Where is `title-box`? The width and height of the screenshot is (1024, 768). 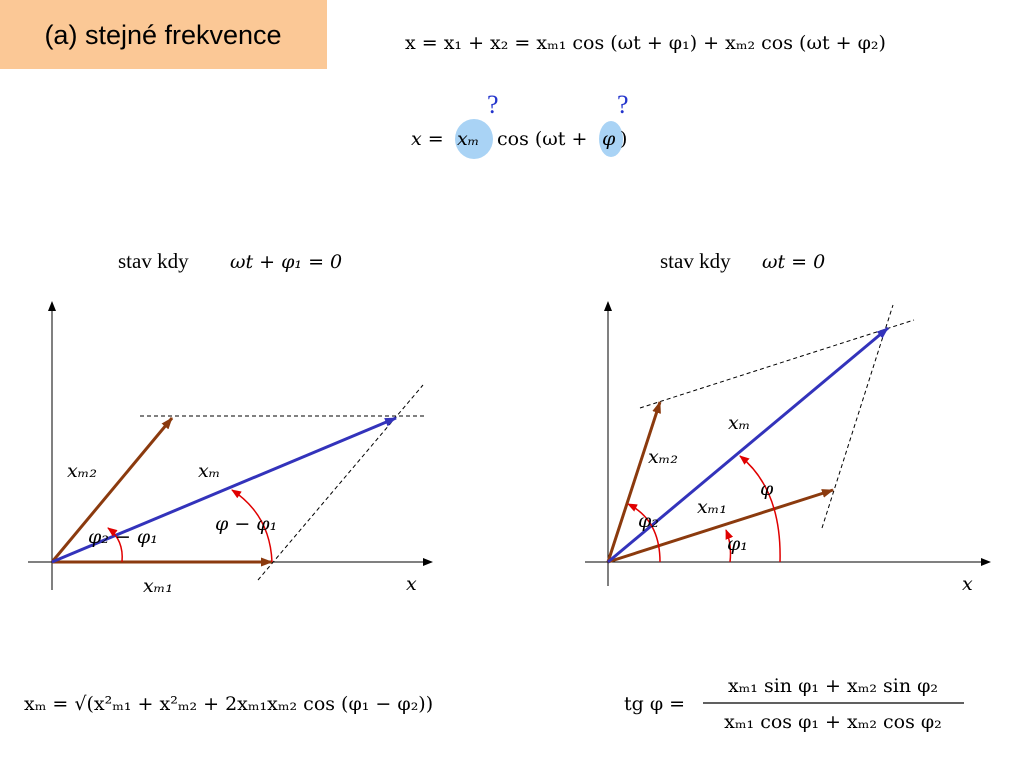
title-box is located at coordinates (163, 34).